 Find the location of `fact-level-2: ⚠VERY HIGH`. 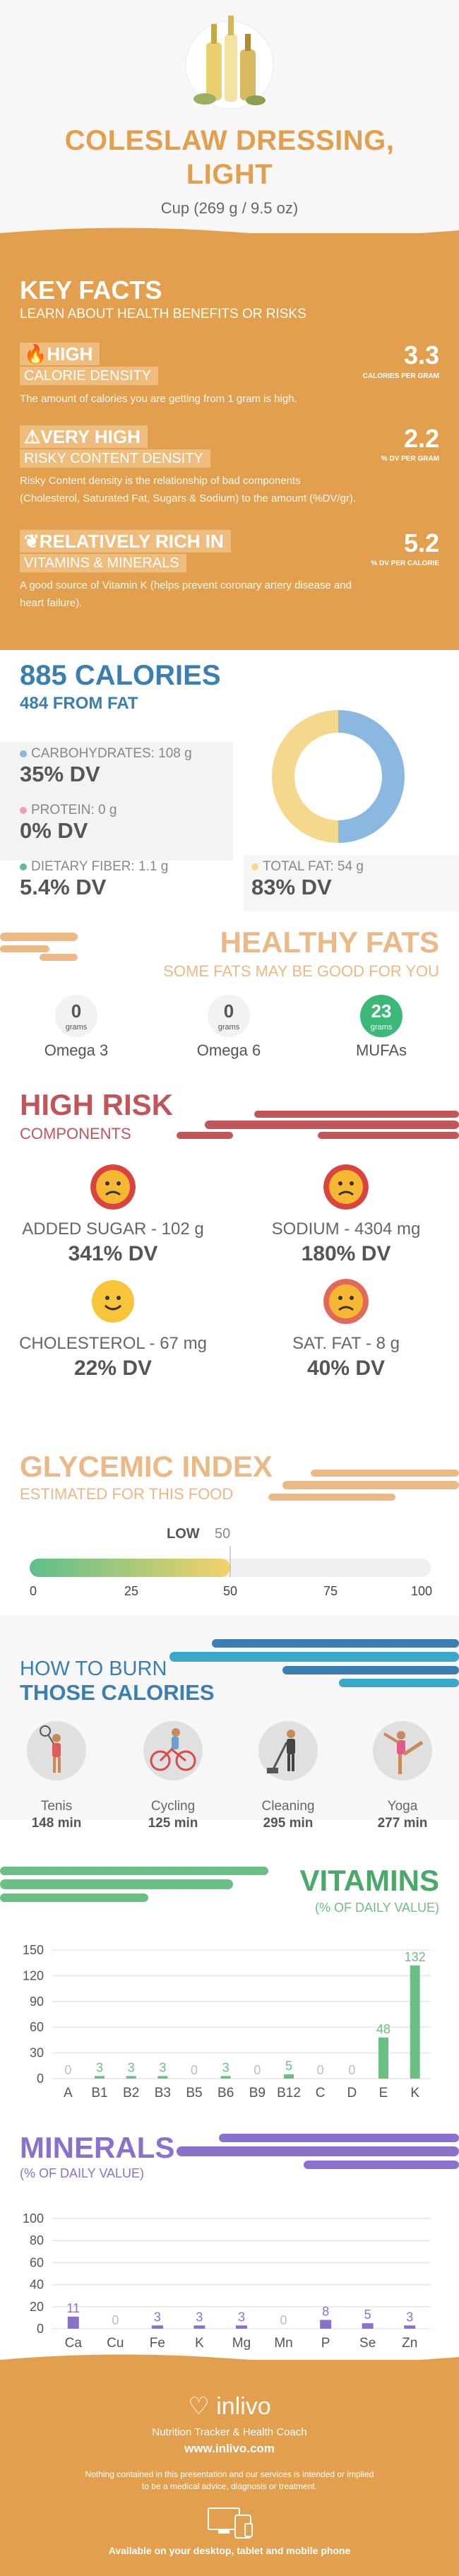

fact-level-2: ⚠VERY HIGH is located at coordinates (84, 436).